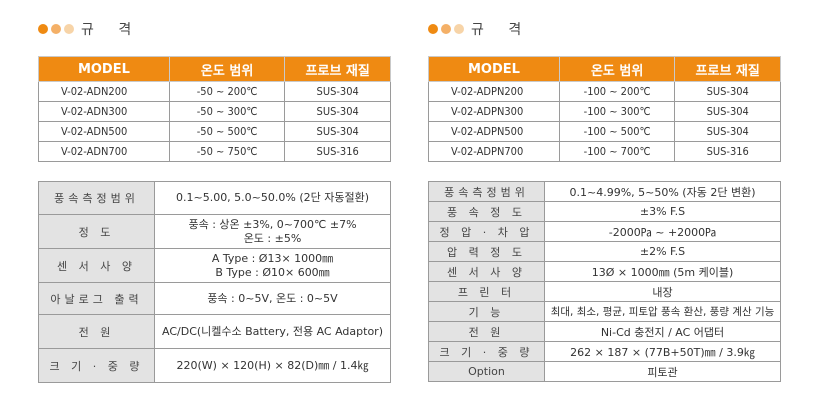  Describe the element at coordinates (662, 191) in the screenshot. I see `detail-value: 0.1~4.99%, 5~50% (자동 2단 변환)` at that location.